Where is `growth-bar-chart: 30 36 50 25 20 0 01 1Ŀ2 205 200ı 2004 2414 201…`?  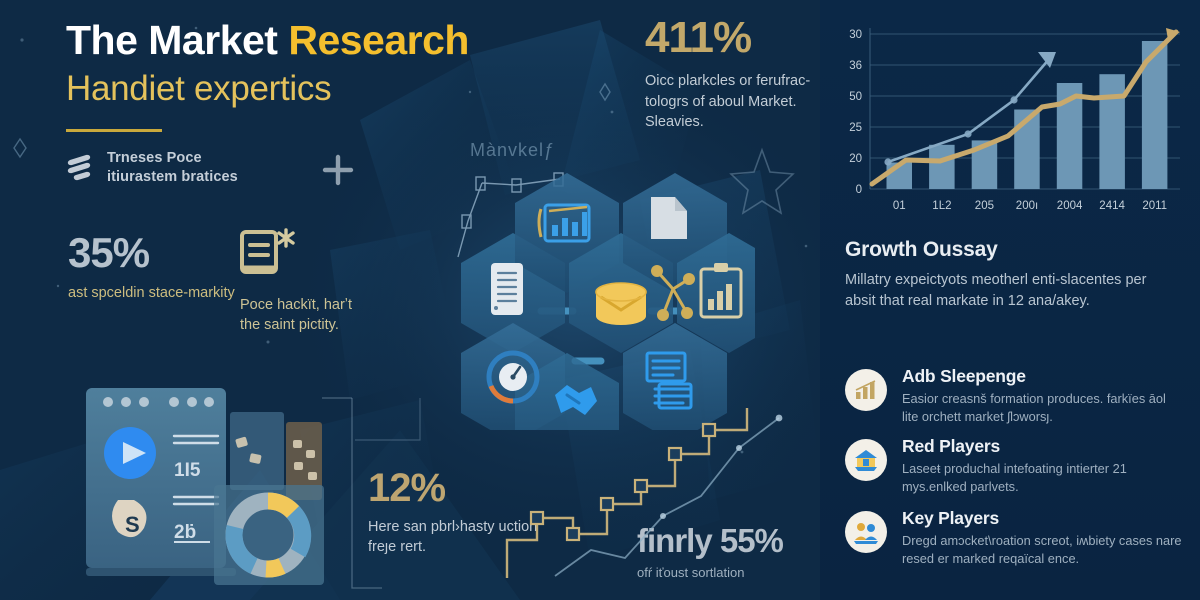
growth-bar-chart: 30 36 50 25 20 0 01 1Ŀ2 205 200ı 2004 2414 201… is located at coordinates (1014, 120).